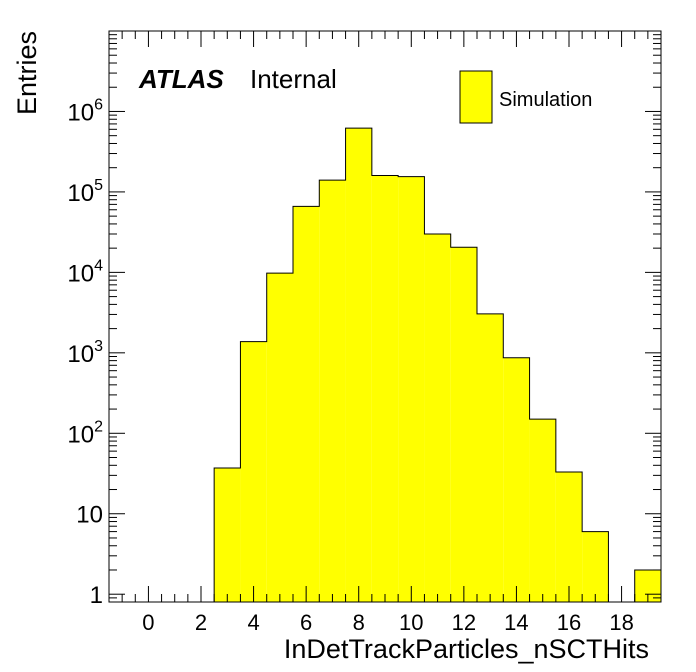 The image size is (696, 672). I want to click on y-tick-label: 10³, so click(85, 353).